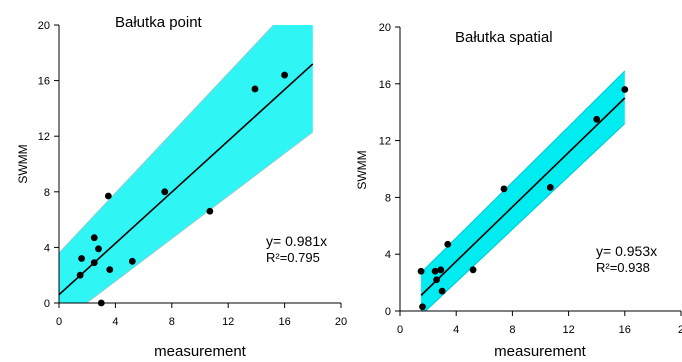  What do you see at coordinates (504, 37) in the screenshot?
I see `chart-title: Bałutka spatial` at bounding box center [504, 37].